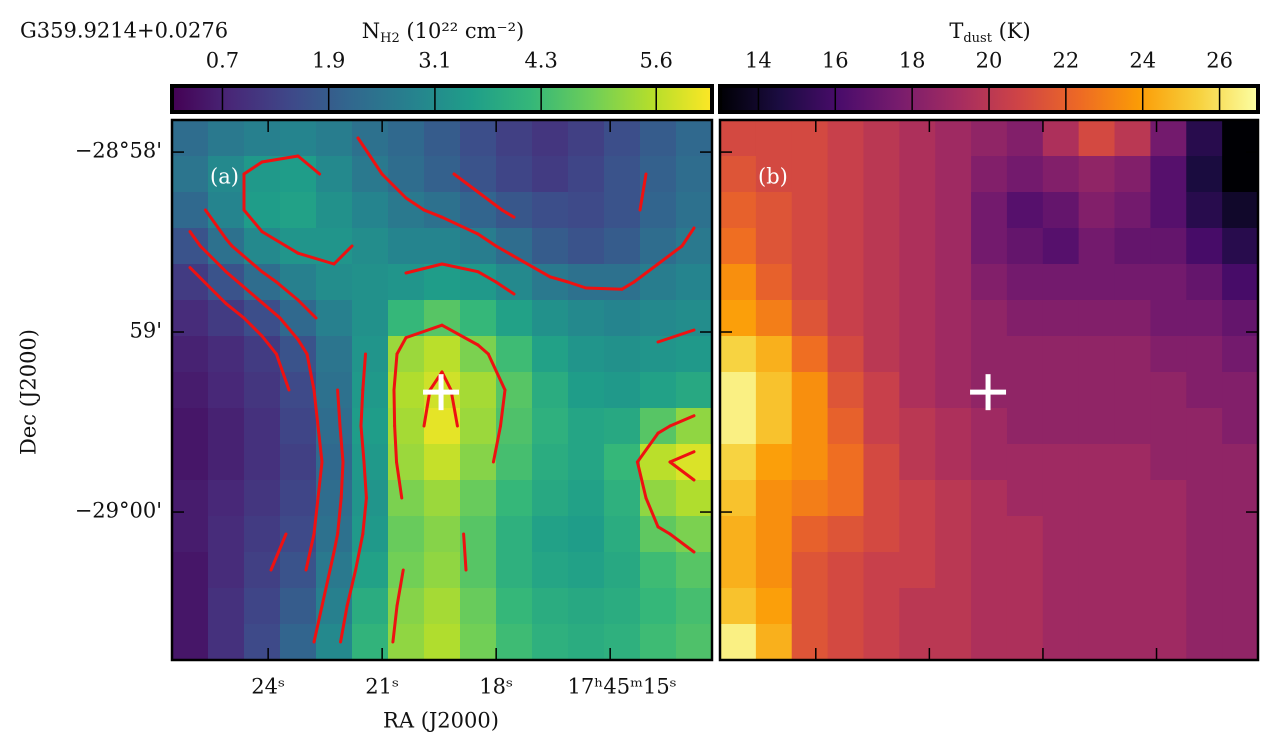 The height and width of the screenshot is (753, 1274). What do you see at coordinates (656, 61) in the screenshot?
I see `colorbar-tick-label: 5.6` at bounding box center [656, 61].